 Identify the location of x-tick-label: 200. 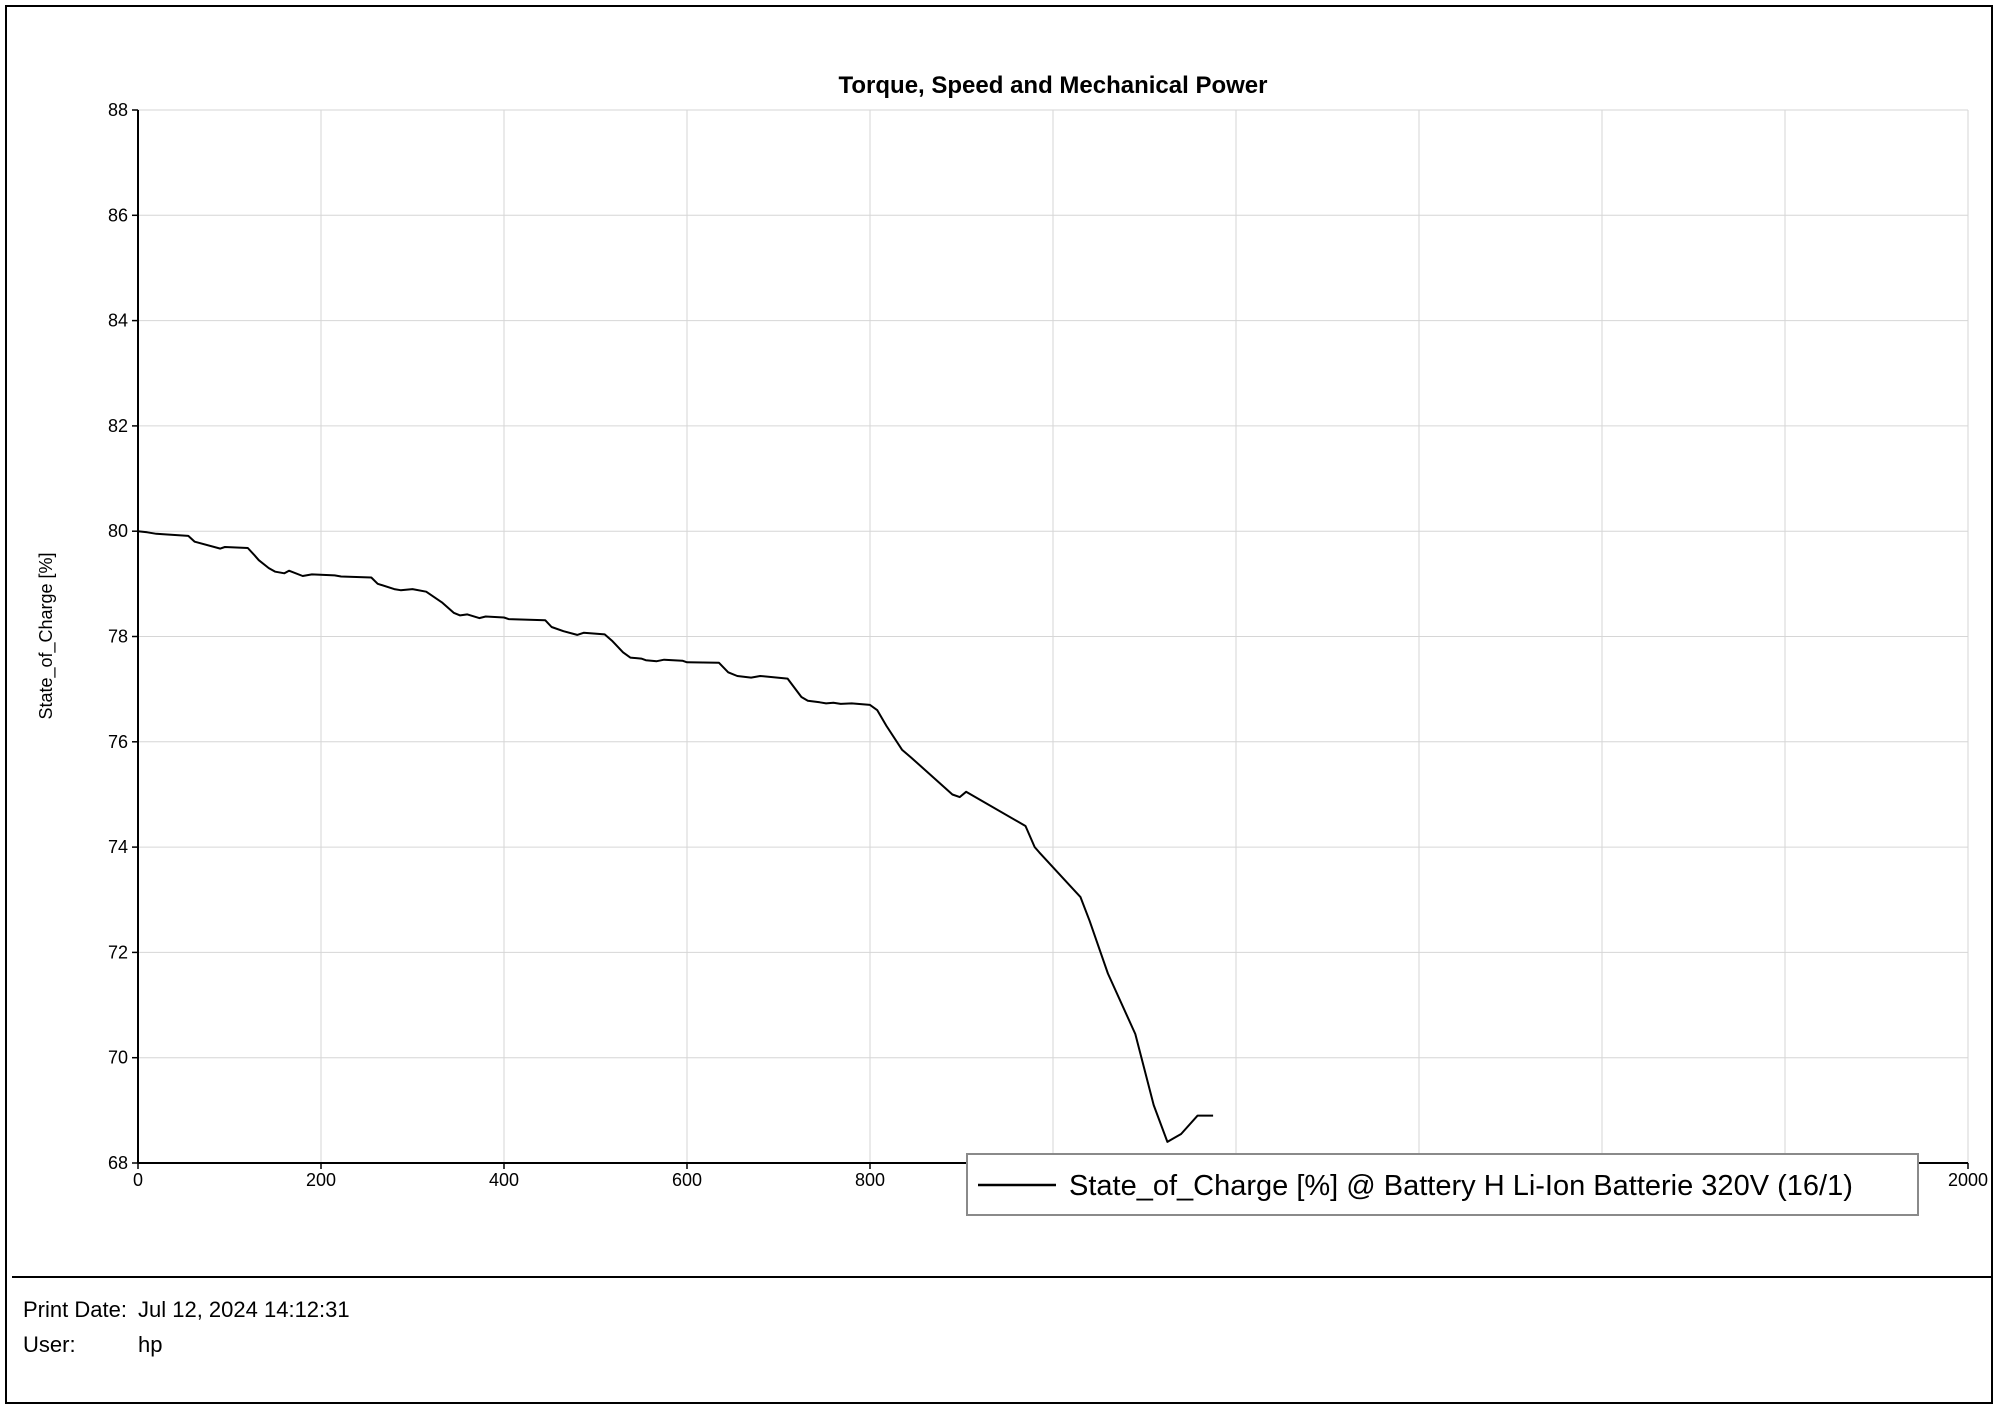
(321, 1180).